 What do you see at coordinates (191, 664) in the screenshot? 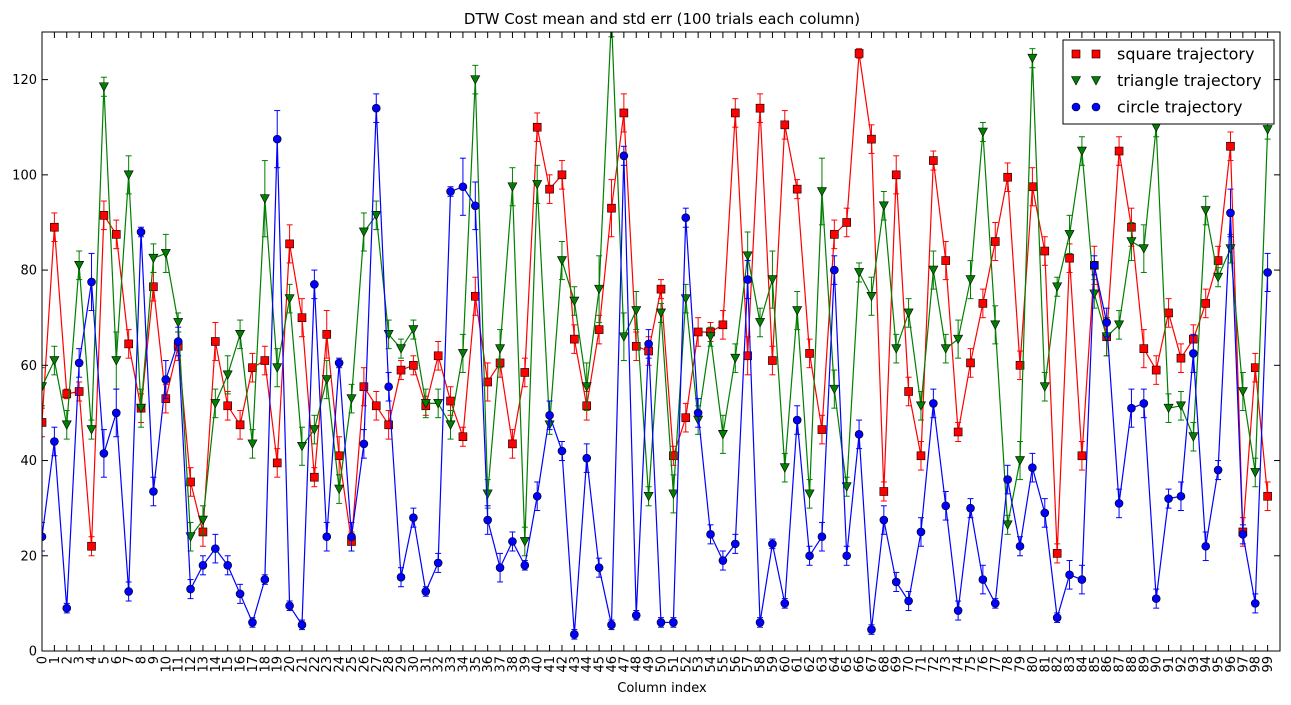
I see `x-tick-label: 12` at bounding box center [191, 664].